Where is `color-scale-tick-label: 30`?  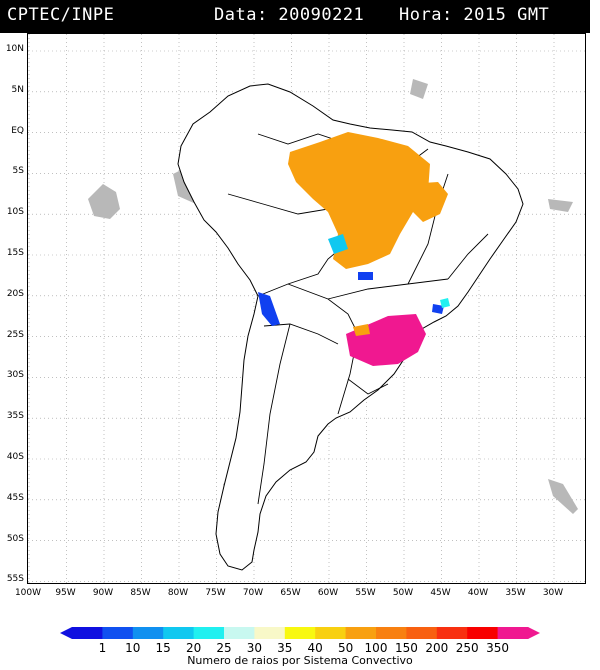
color-scale-tick-label: 30 is located at coordinates (254, 648).